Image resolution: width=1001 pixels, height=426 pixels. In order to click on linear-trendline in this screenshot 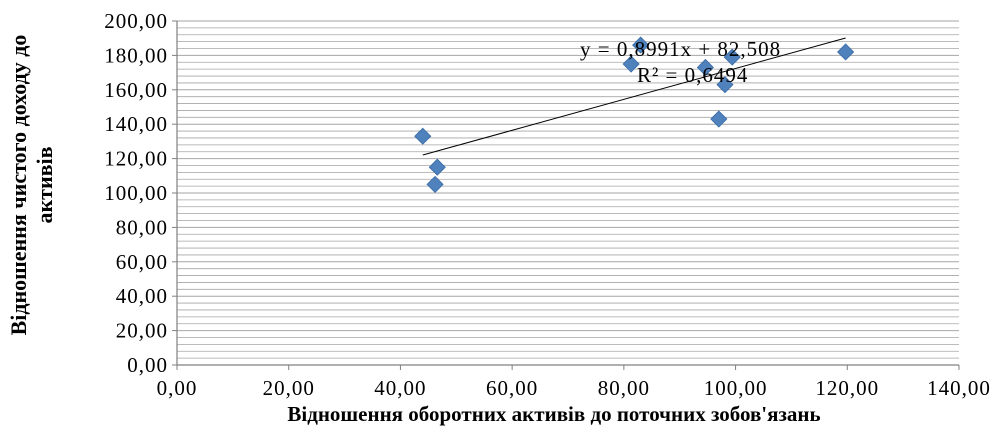, I will do `click(634, 96)`.